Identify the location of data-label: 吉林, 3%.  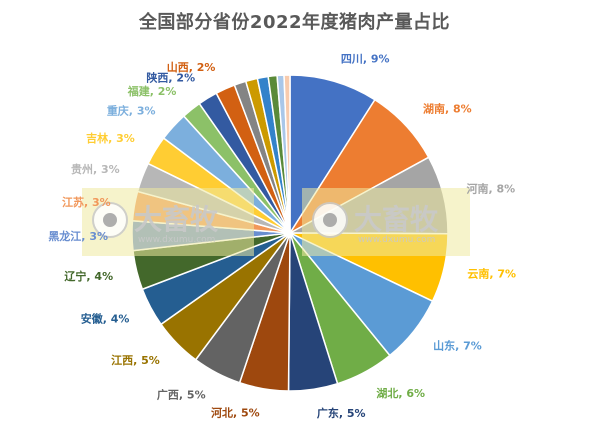
(110, 138).